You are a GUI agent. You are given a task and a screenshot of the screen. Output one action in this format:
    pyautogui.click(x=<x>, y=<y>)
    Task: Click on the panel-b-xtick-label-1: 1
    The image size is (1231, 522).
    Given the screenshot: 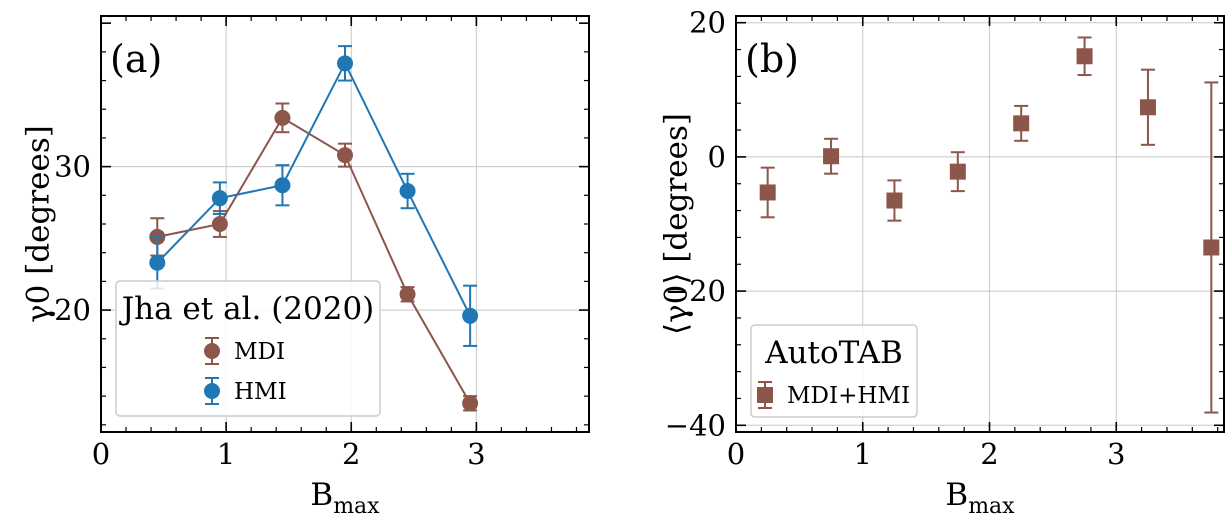 What is the action you would take?
    pyautogui.click(x=863, y=454)
    